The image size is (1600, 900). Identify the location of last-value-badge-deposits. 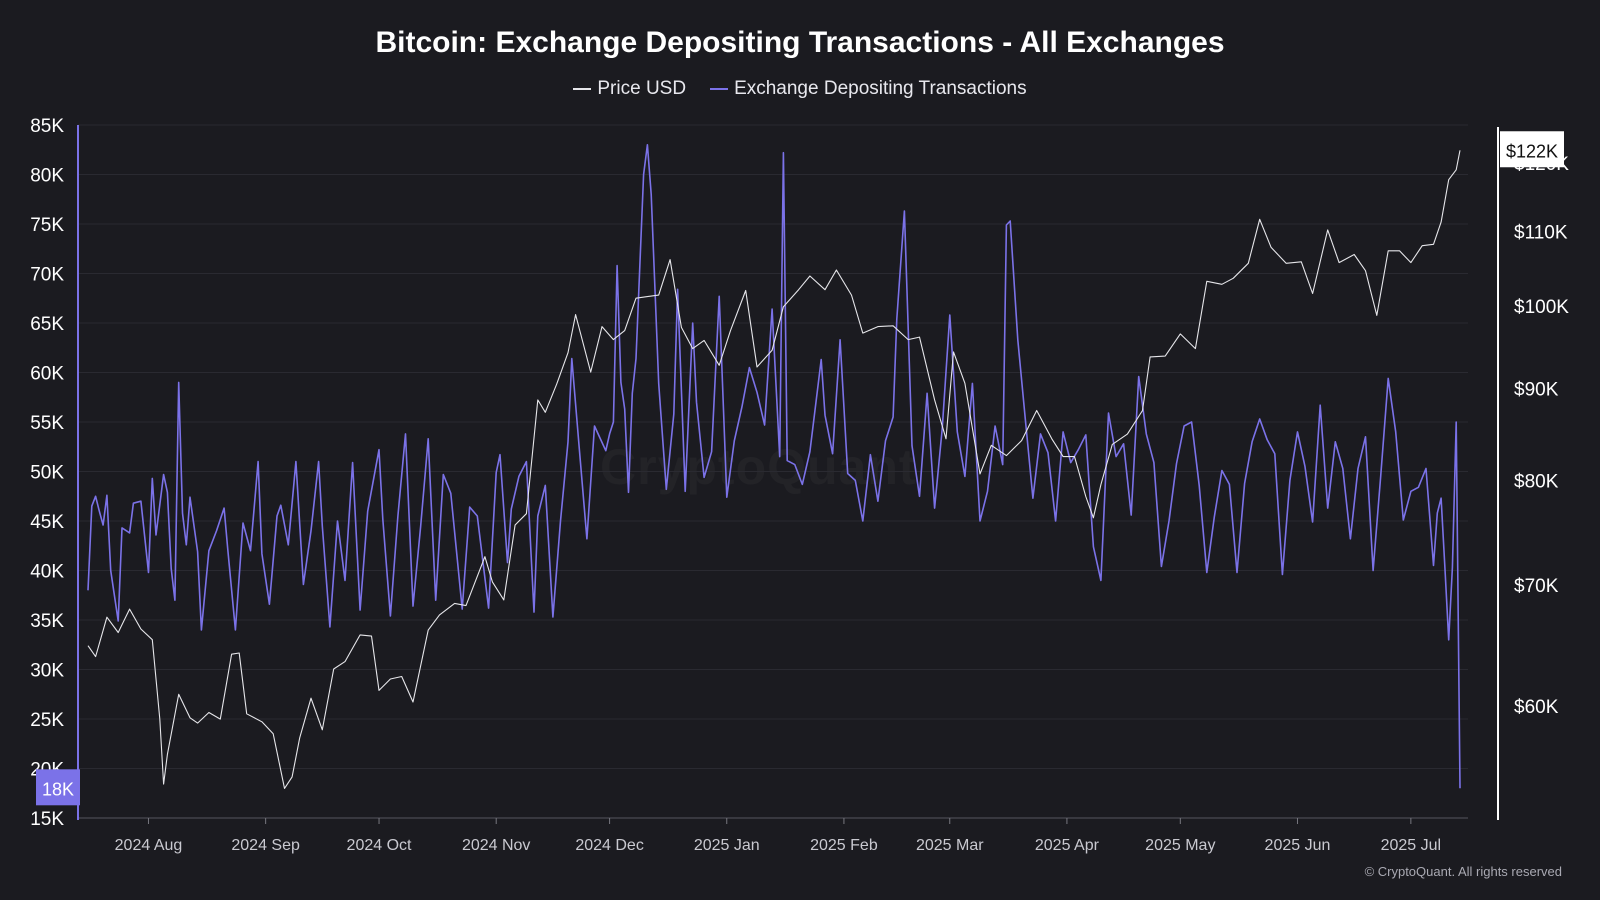
(58, 787).